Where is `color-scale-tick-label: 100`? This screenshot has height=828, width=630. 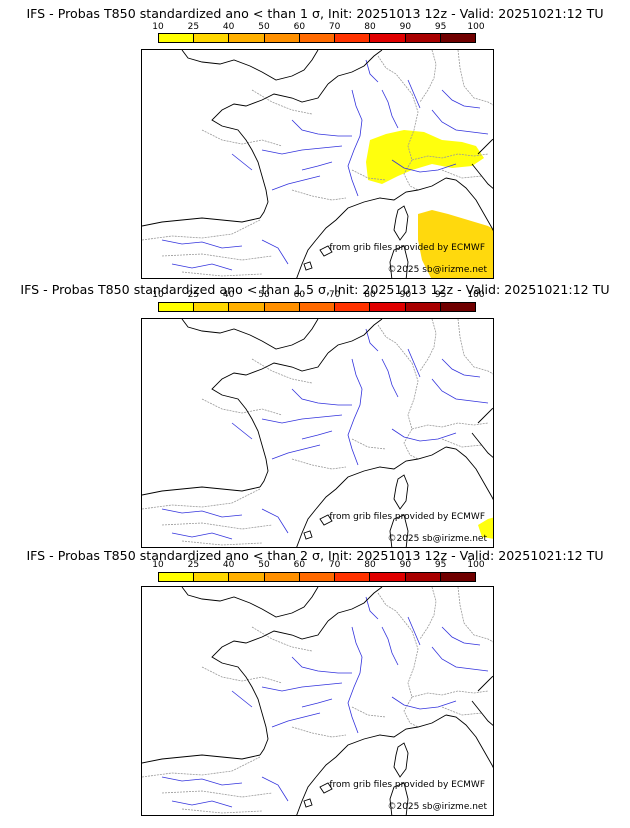 color-scale-tick-label: 100 is located at coordinates (476, 565).